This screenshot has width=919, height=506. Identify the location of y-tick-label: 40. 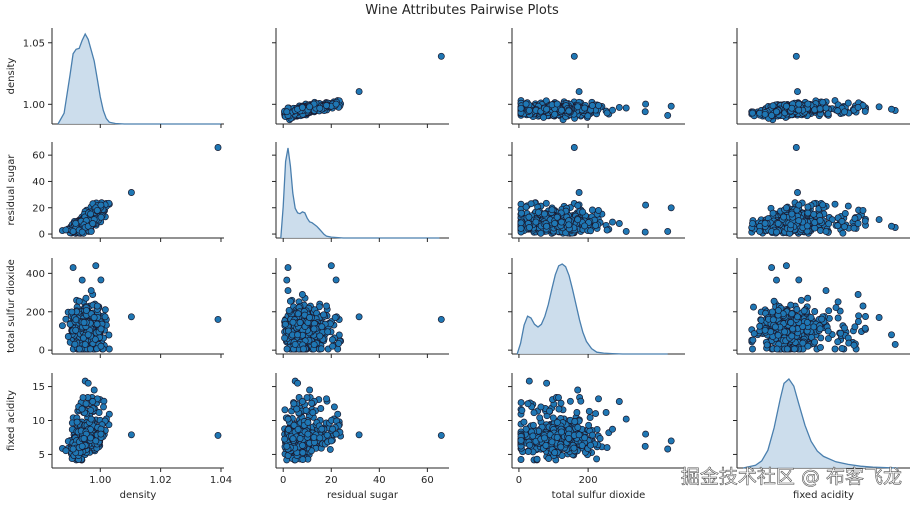
(38, 182).